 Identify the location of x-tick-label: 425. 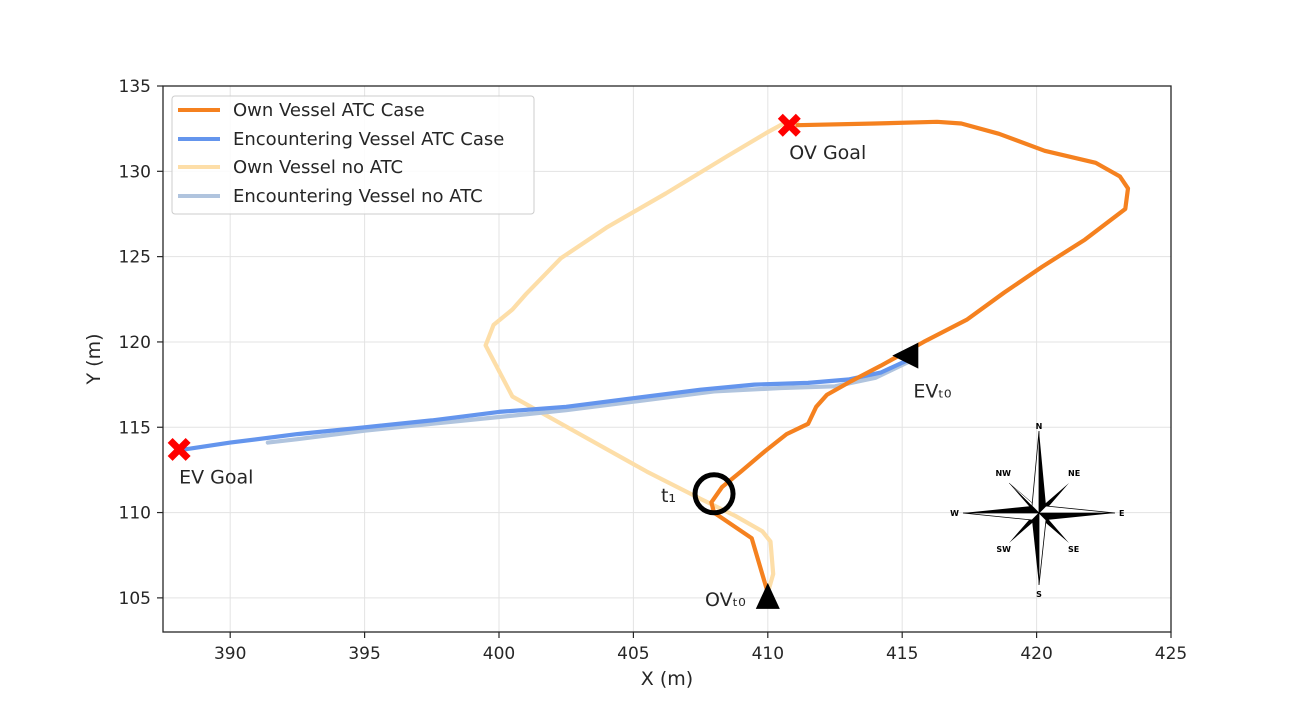
(1171, 654).